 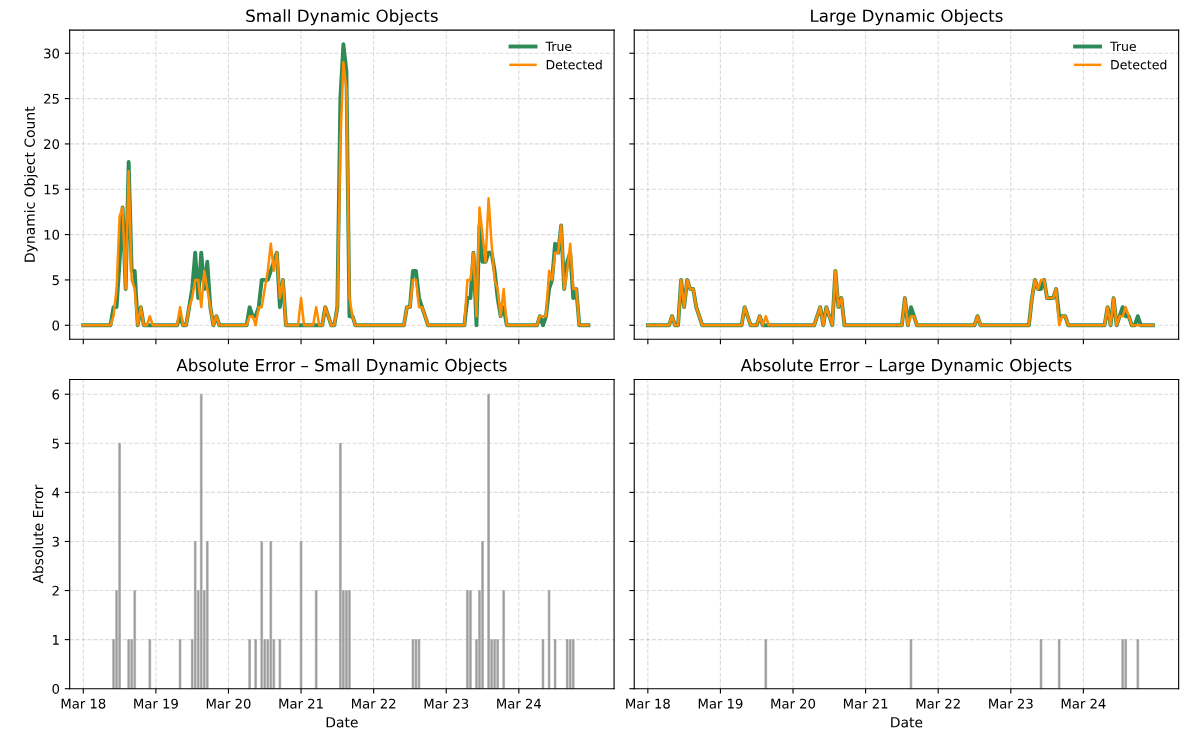 I want to click on y-tick-label: 1, so click(x=56, y=640).